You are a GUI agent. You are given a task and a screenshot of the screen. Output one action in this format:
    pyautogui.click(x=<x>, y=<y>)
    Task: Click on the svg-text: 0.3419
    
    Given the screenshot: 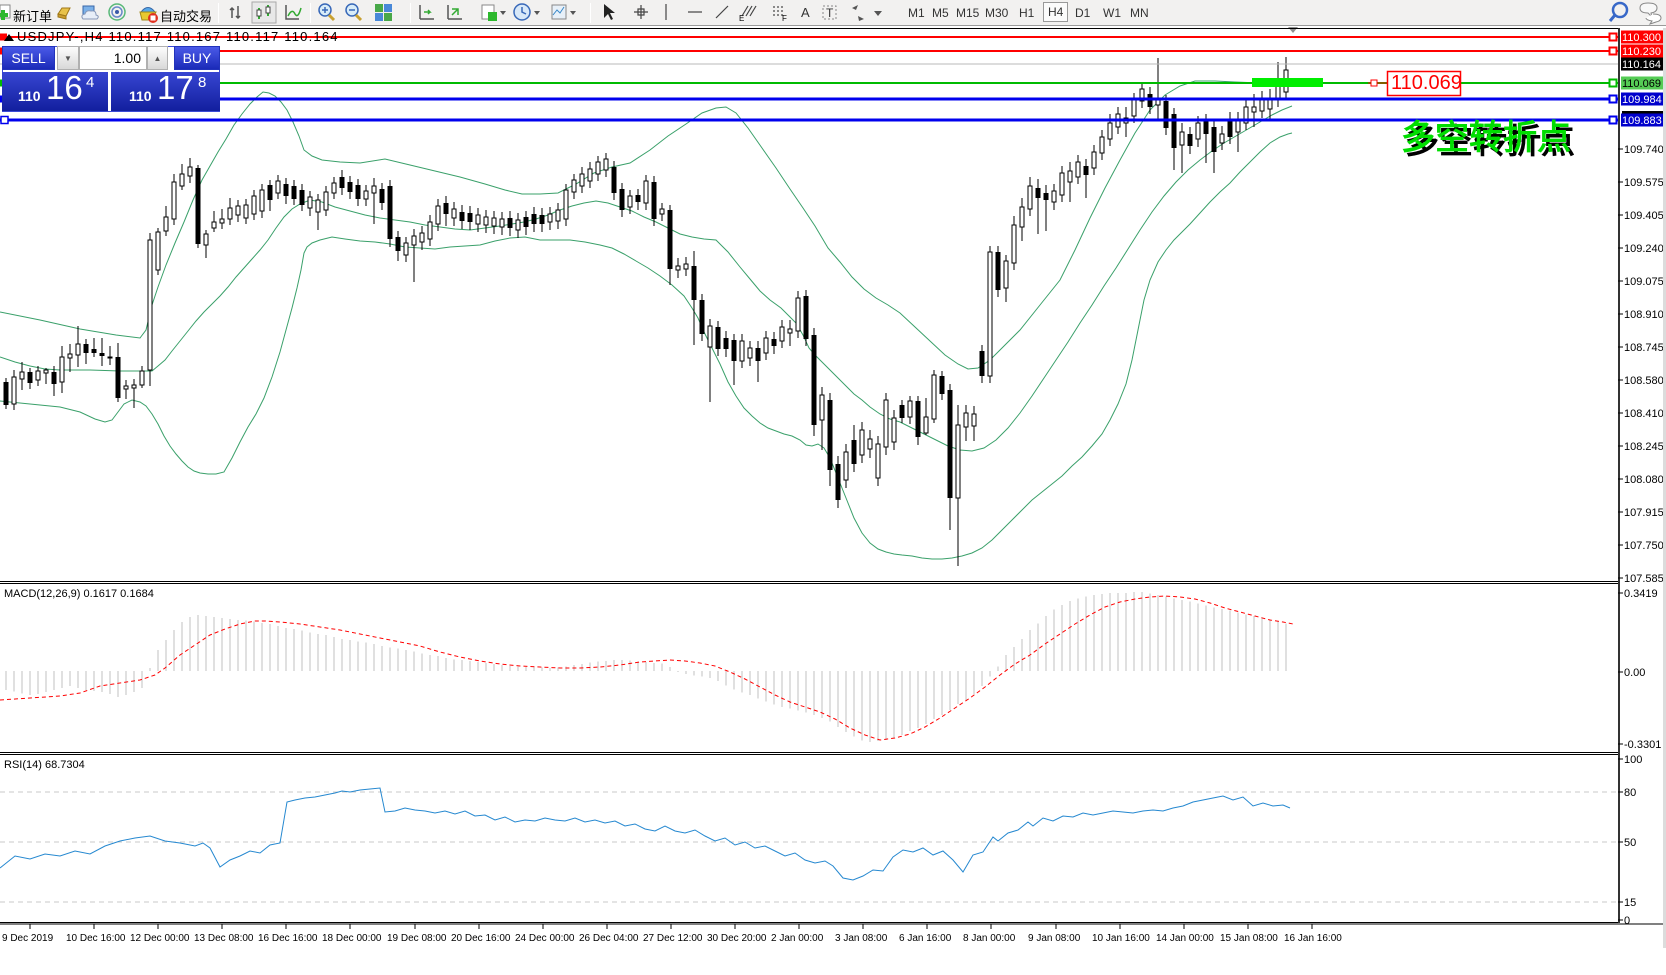 What is the action you would take?
    pyautogui.click(x=1641, y=594)
    